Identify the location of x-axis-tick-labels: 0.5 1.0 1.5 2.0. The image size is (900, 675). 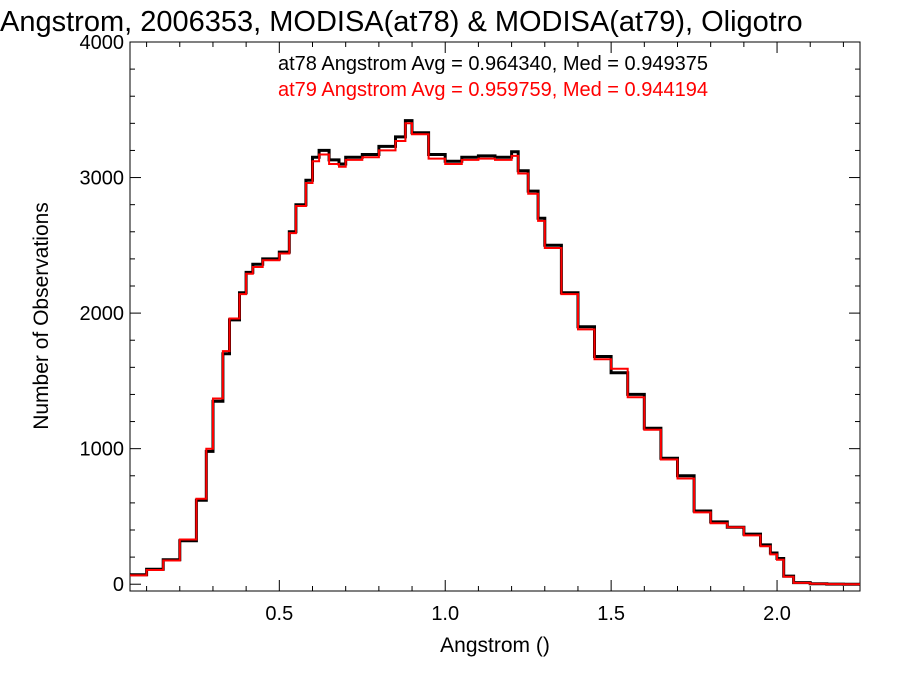
(528, 614).